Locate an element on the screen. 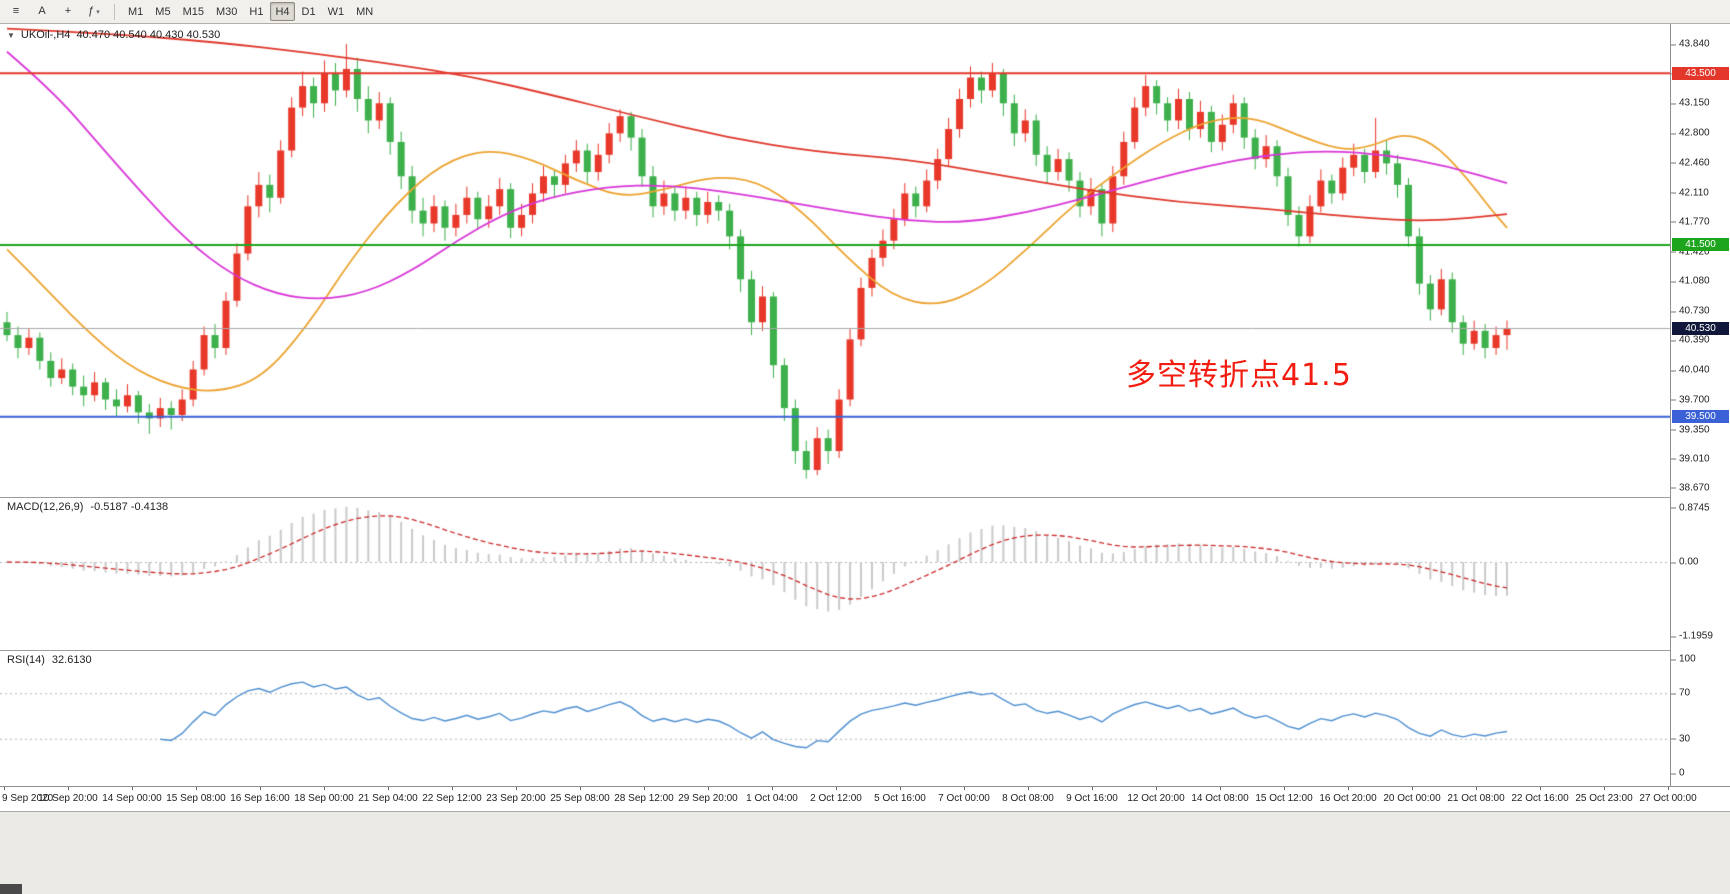 The height and width of the screenshot is (894, 1730). window-fragment is located at coordinates (11, 889).